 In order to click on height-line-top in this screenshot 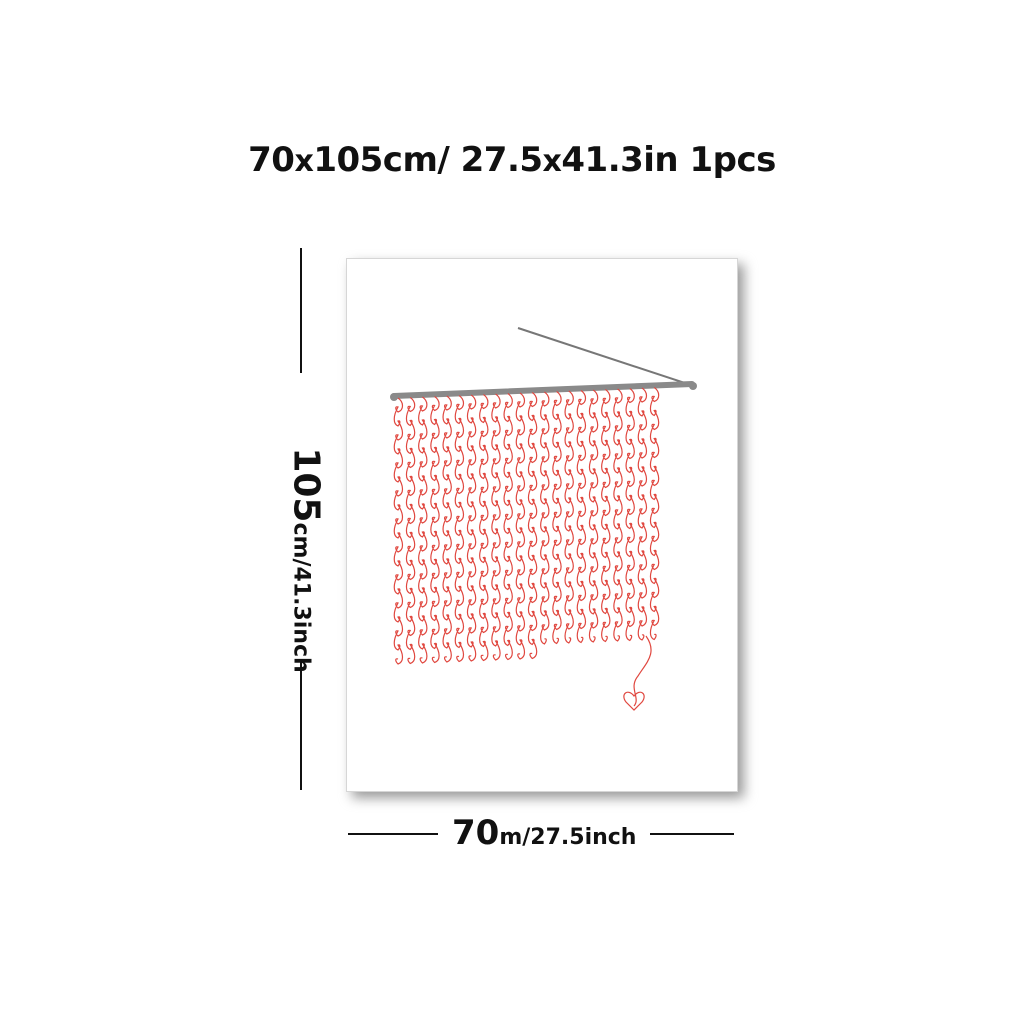, I will do `click(301, 310)`.